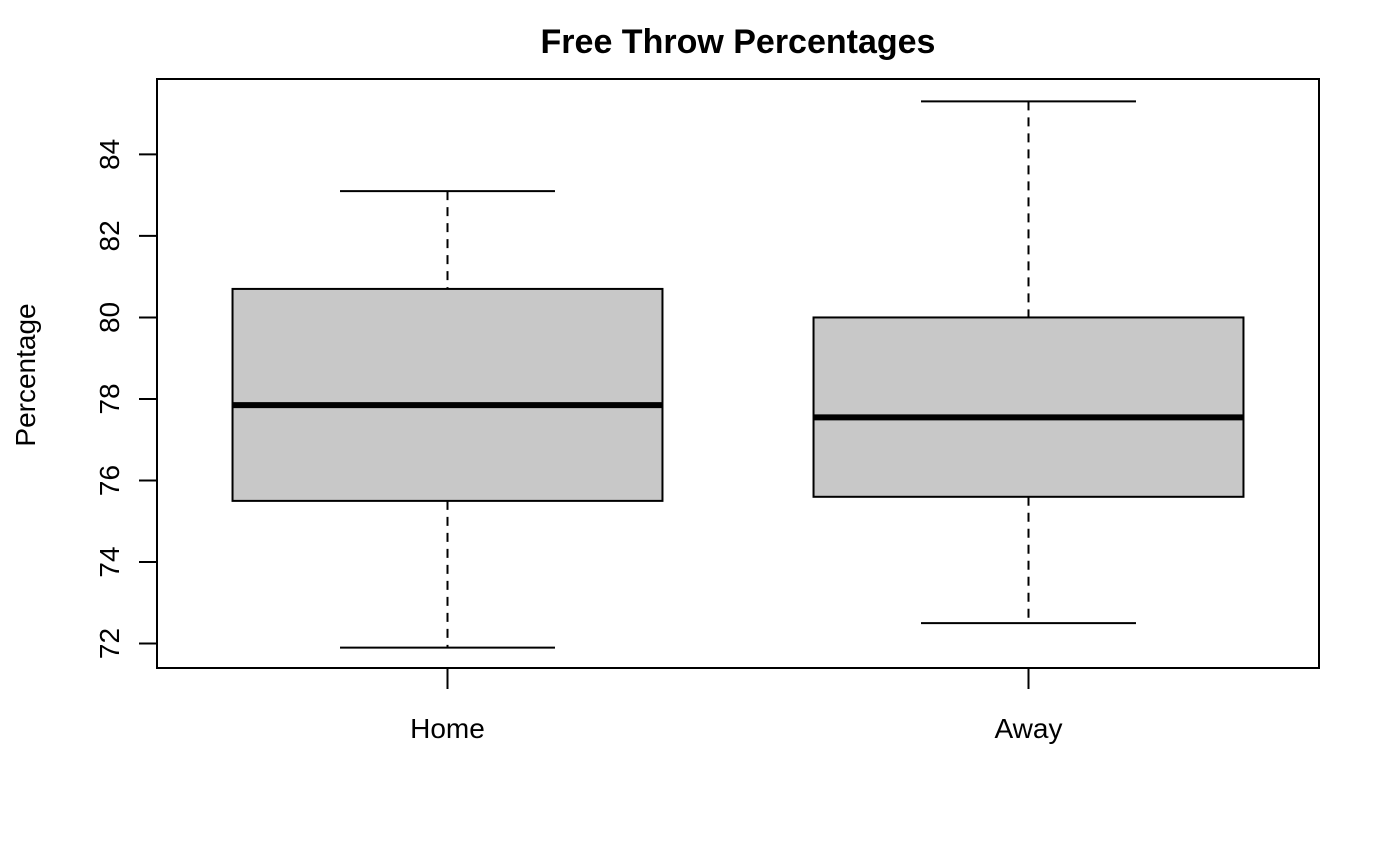  What do you see at coordinates (1028, 407) in the screenshot?
I see `iqr-box-away` at bounding box center [1028, 407].